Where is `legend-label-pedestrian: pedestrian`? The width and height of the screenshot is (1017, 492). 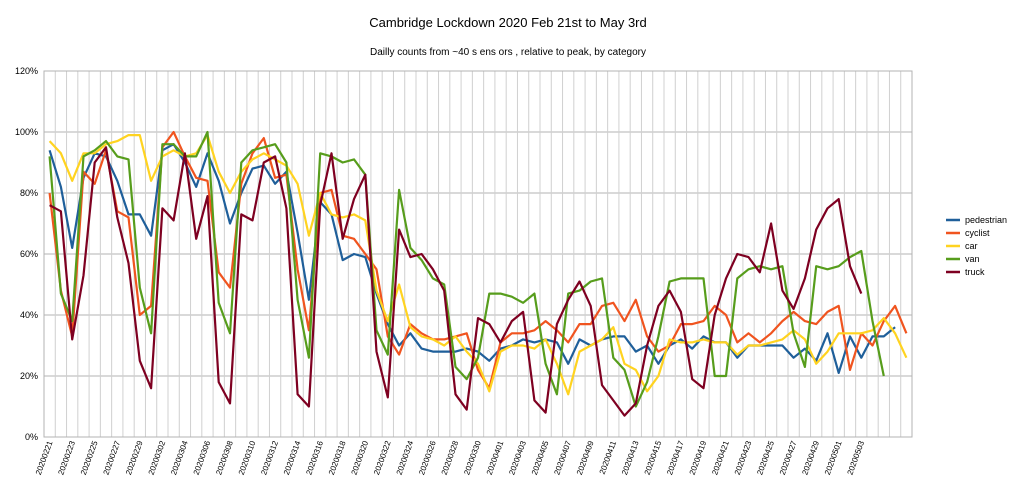 legend-label-pedestrian: pedestrian is located at coordinates (986, 220).